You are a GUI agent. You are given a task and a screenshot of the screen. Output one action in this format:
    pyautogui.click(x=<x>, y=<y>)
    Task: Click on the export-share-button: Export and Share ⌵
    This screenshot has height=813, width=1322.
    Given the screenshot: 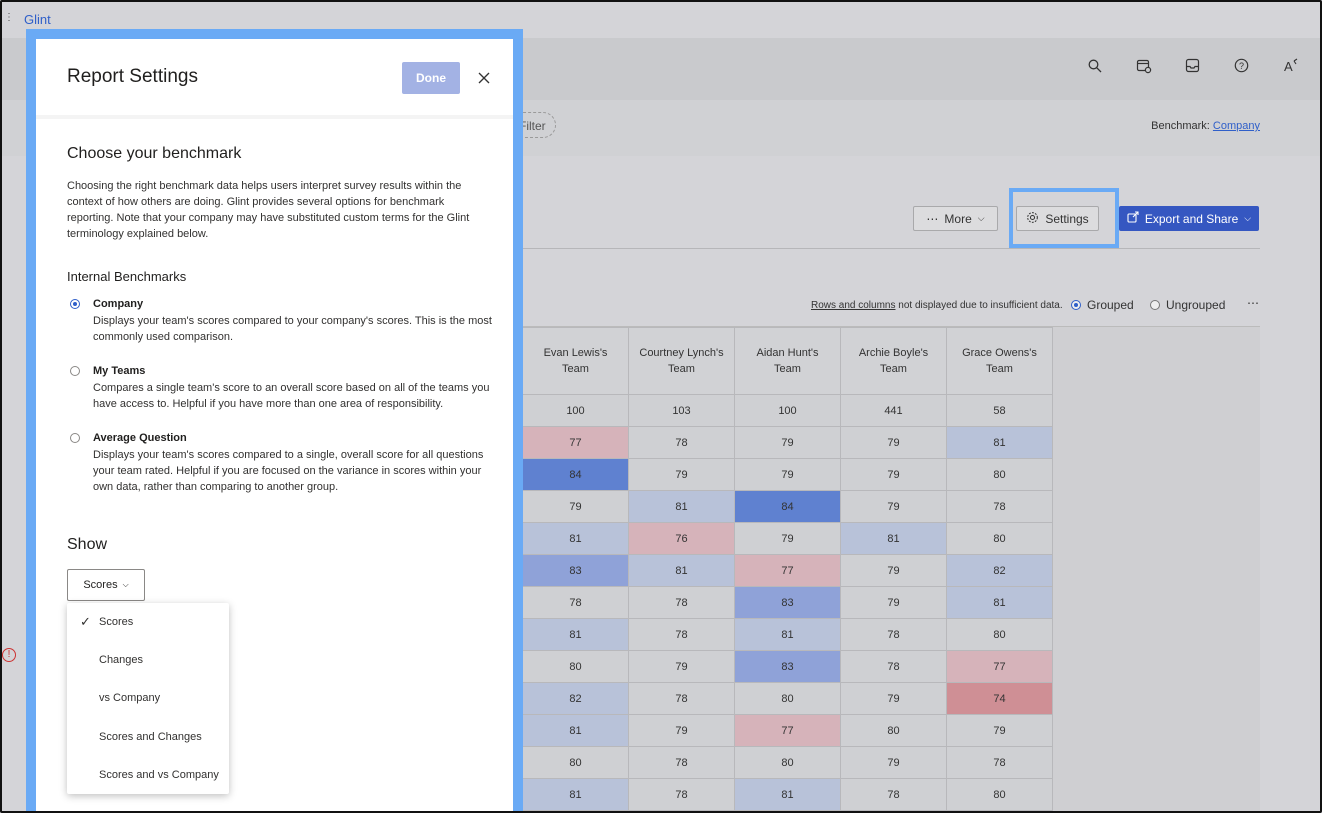 What is the action you would take?
    pyautogui.click(x=1189, y=218)
    